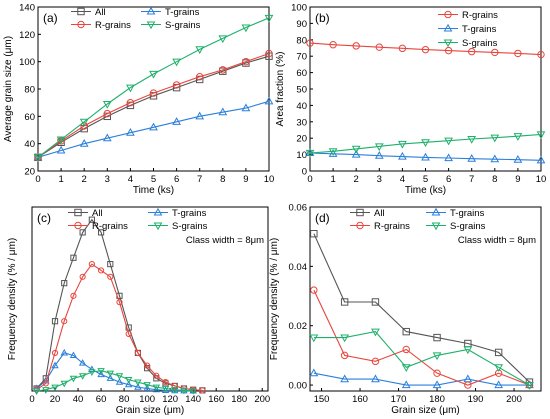 The image size is (550, 419). I want to click on panel-label: (a), so click(50, 18).